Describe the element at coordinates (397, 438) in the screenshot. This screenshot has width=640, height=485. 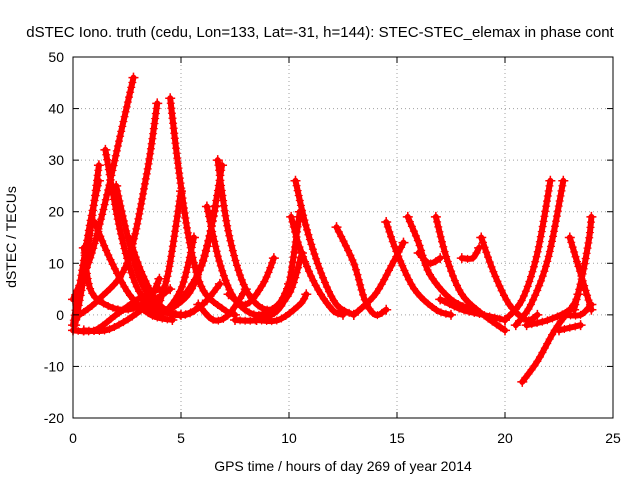
I see `x-tick-label: 15` at that location.